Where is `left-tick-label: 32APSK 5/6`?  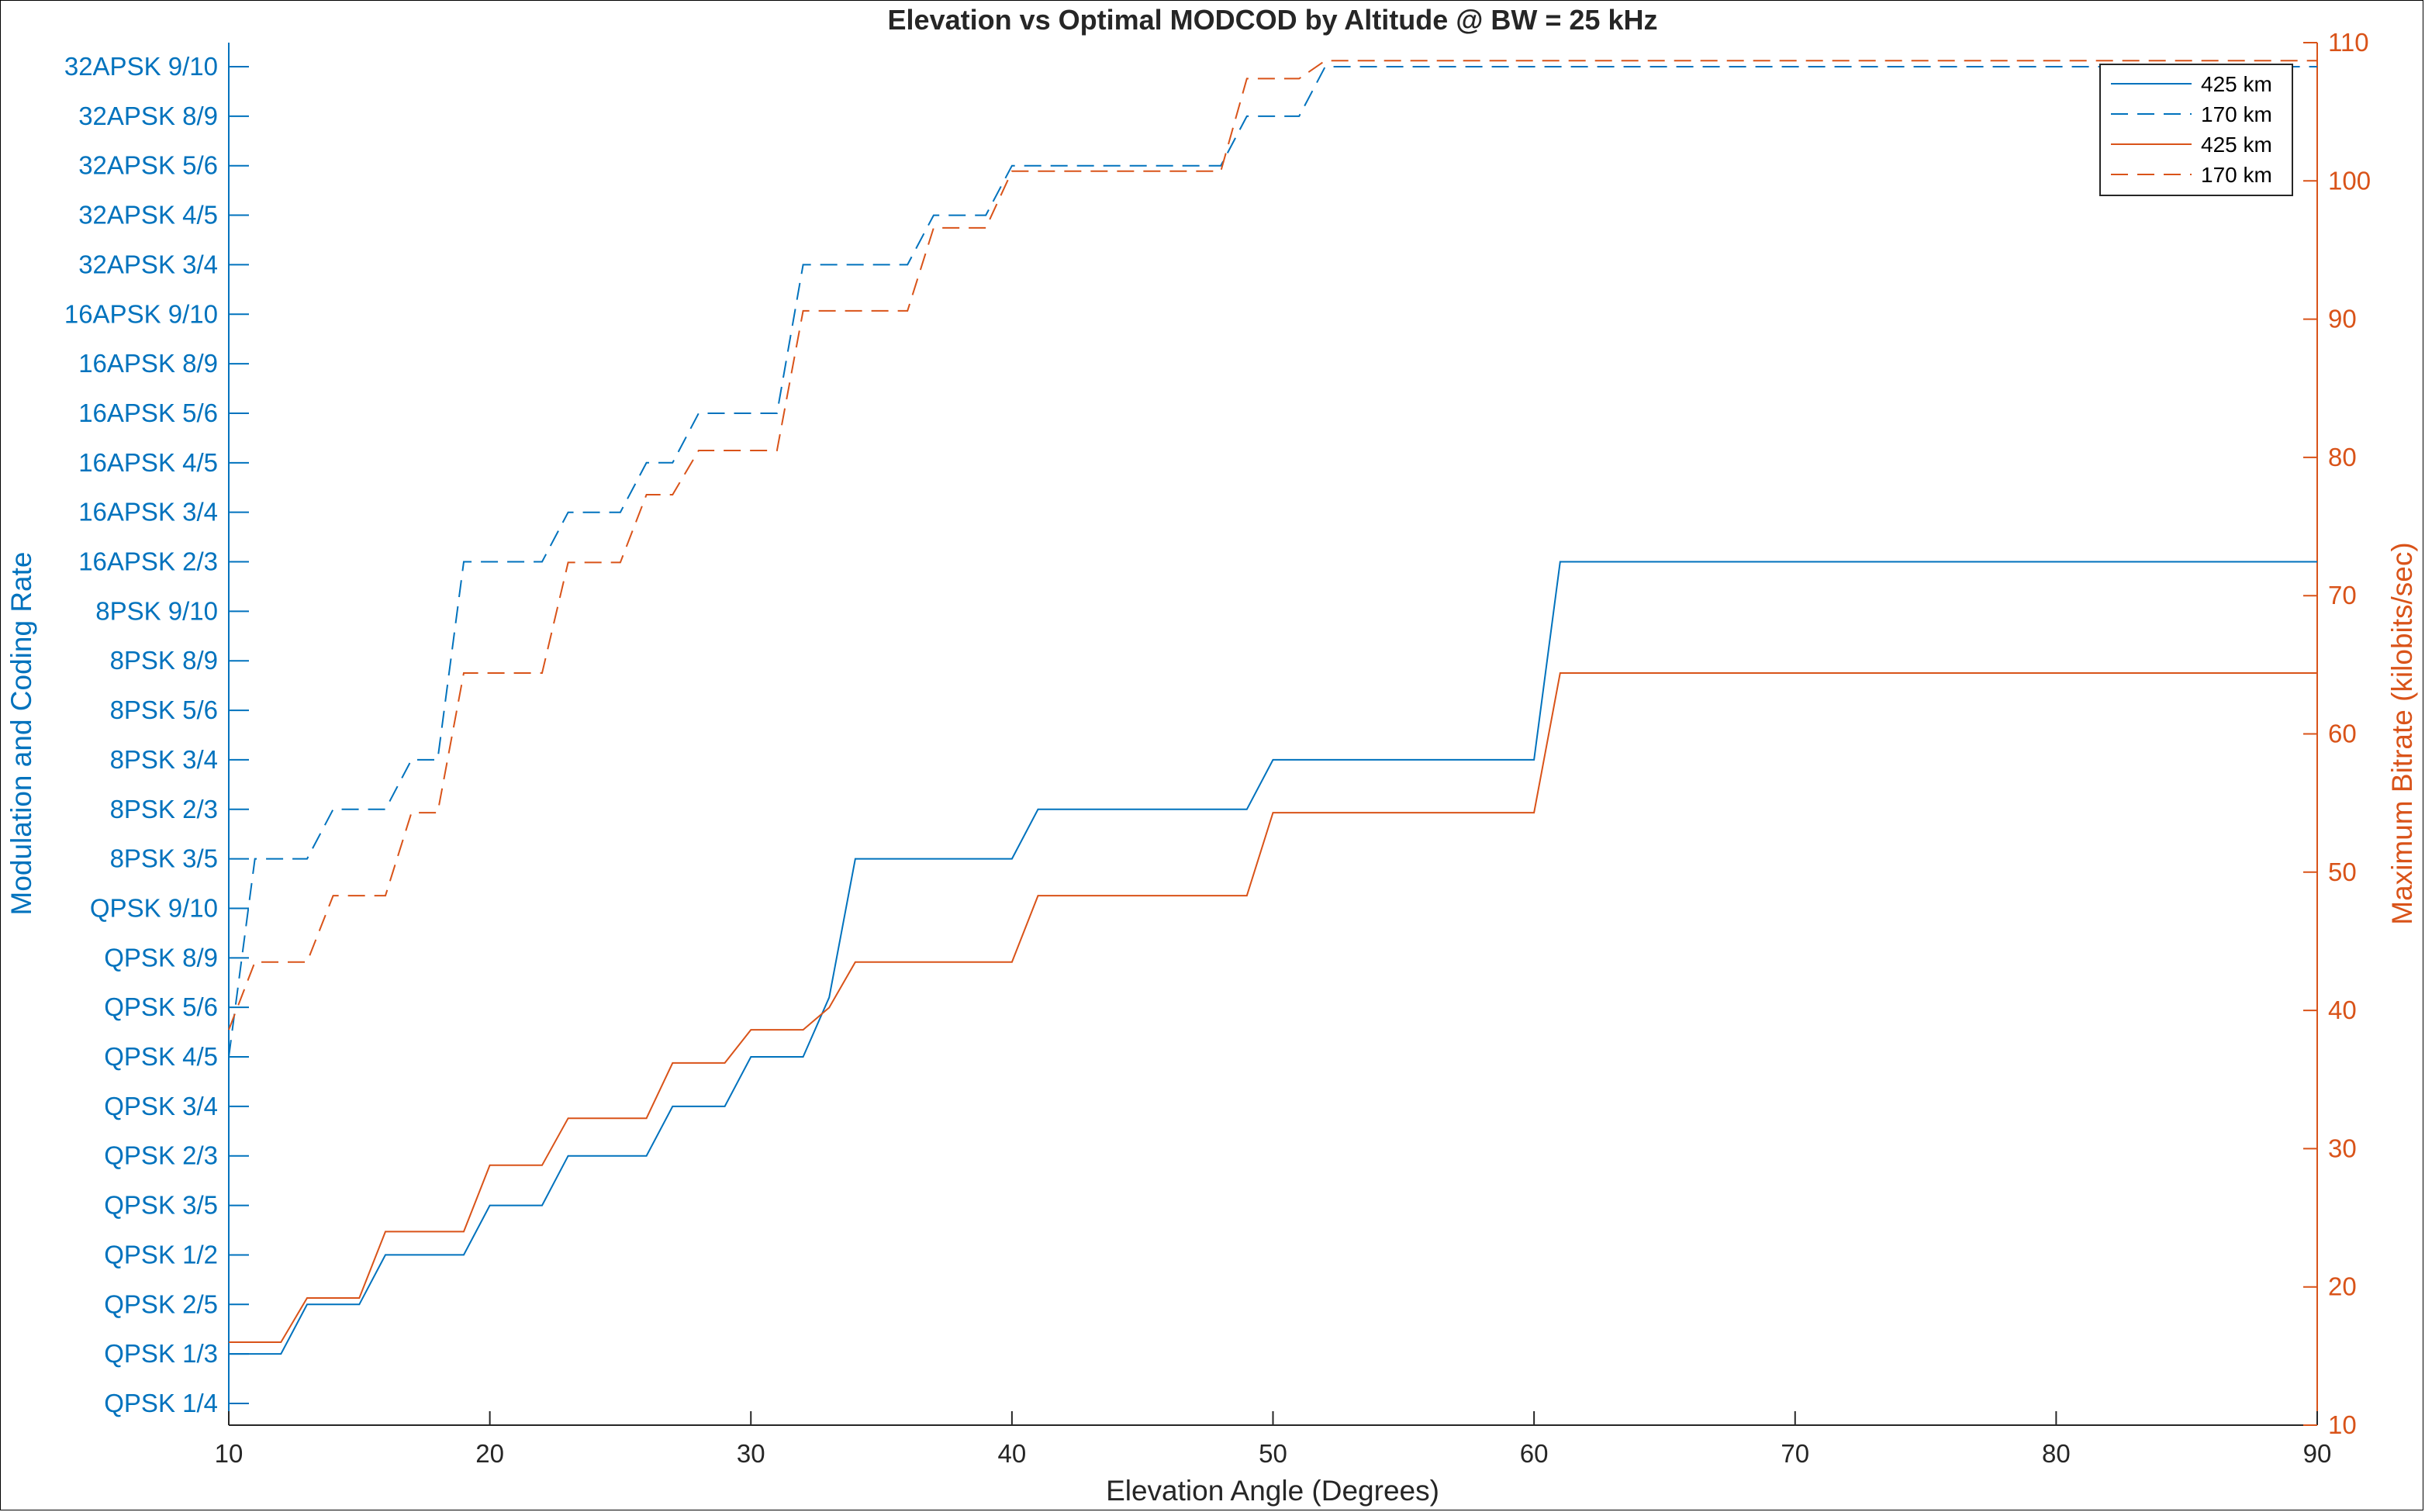 left-tick-label: 32APSK 5/6 is located at coordinates (148, 165).